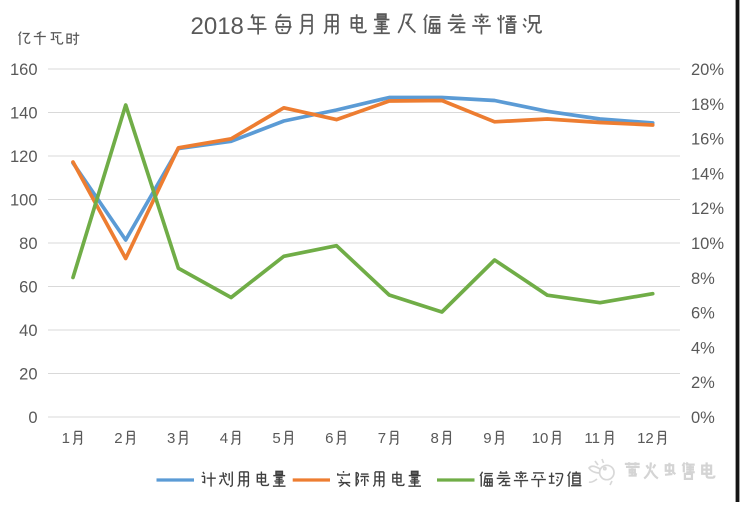 The height and width of the screenshot is (507, 740). I want to click on svg-text: 0, so click(32, 418).